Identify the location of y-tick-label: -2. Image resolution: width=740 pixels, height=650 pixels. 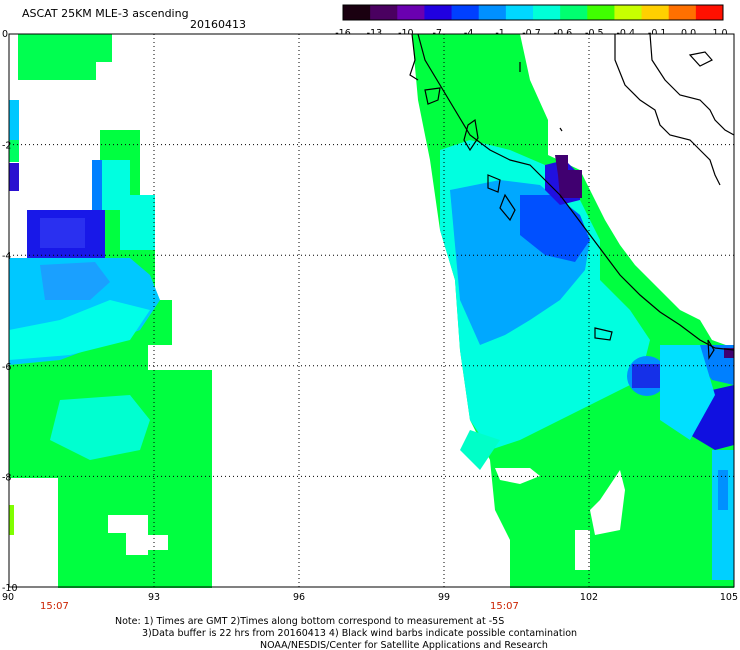
(6, 146).